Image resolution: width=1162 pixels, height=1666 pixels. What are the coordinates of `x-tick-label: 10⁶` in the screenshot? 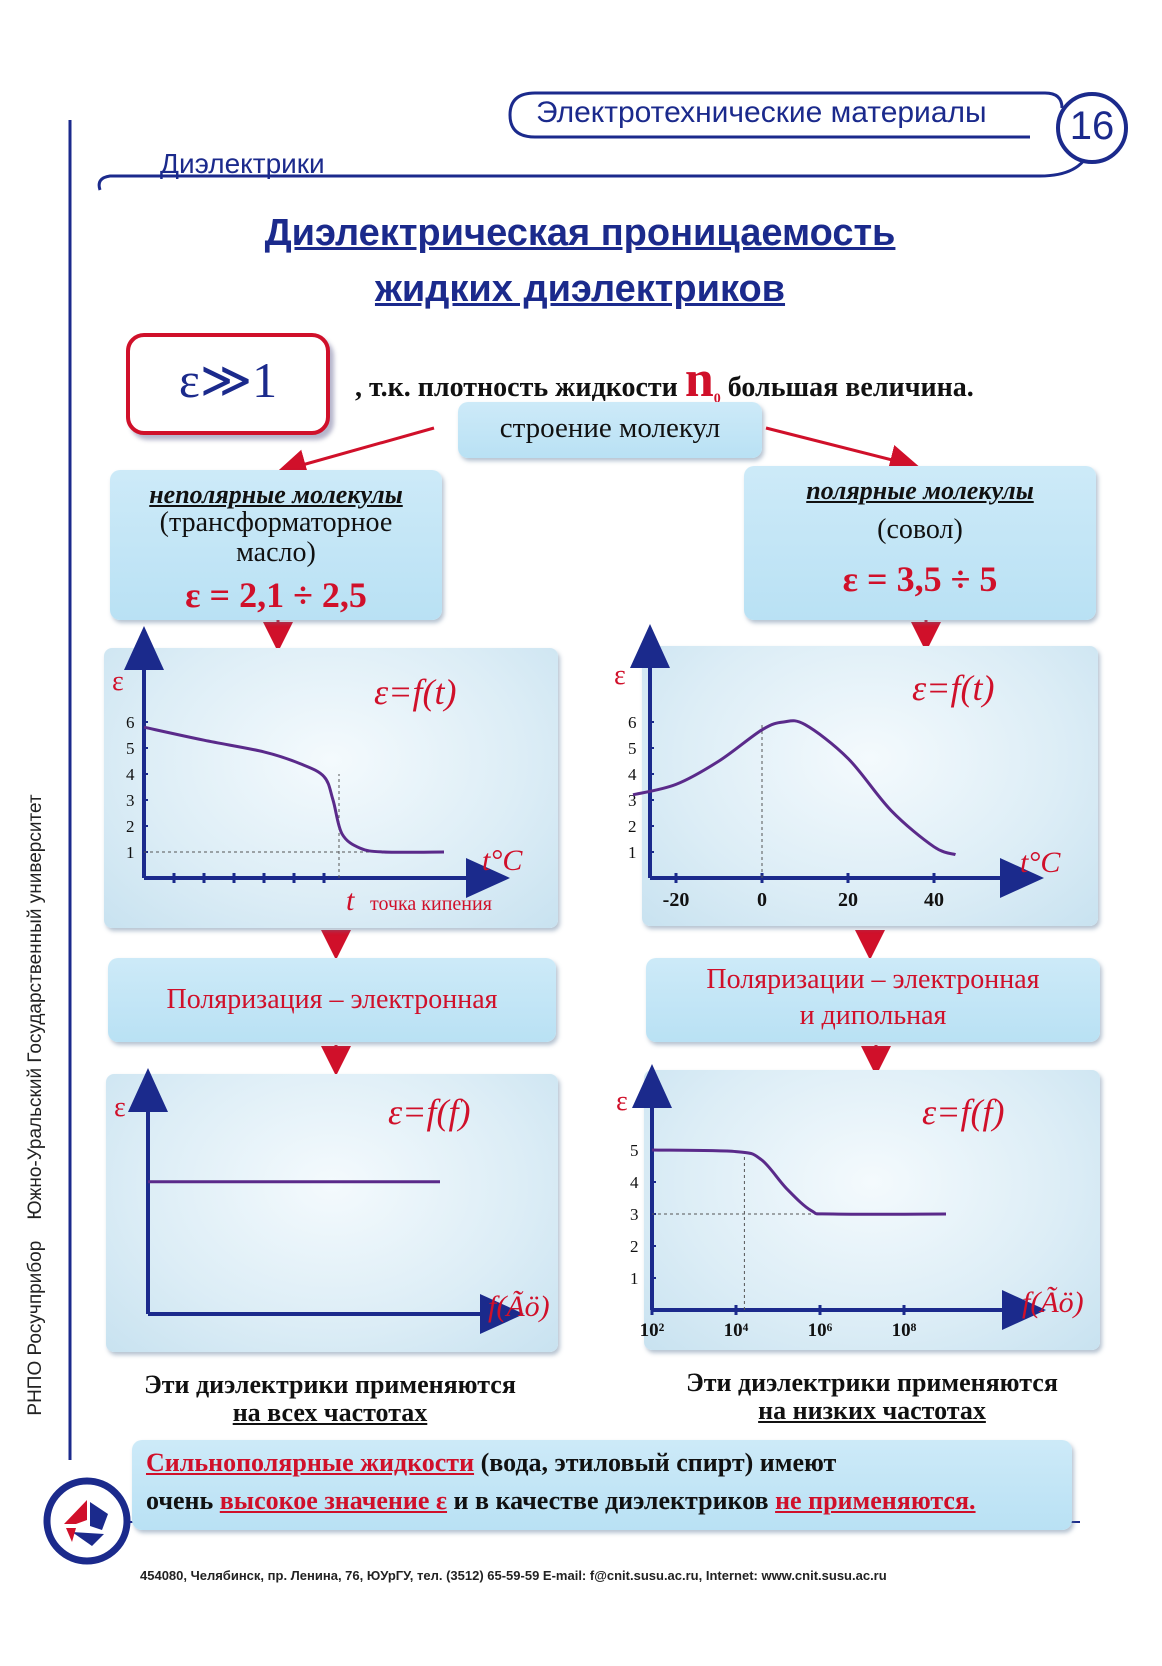 It's located at (820, 1330).